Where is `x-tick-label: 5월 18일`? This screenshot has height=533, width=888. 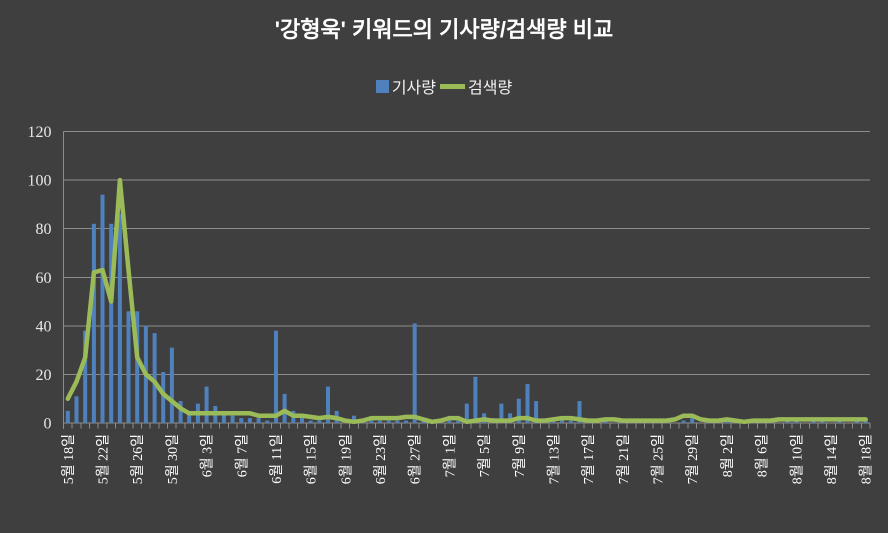 x-tick-label: 5월 18일 is located at coordinates (69, 459).